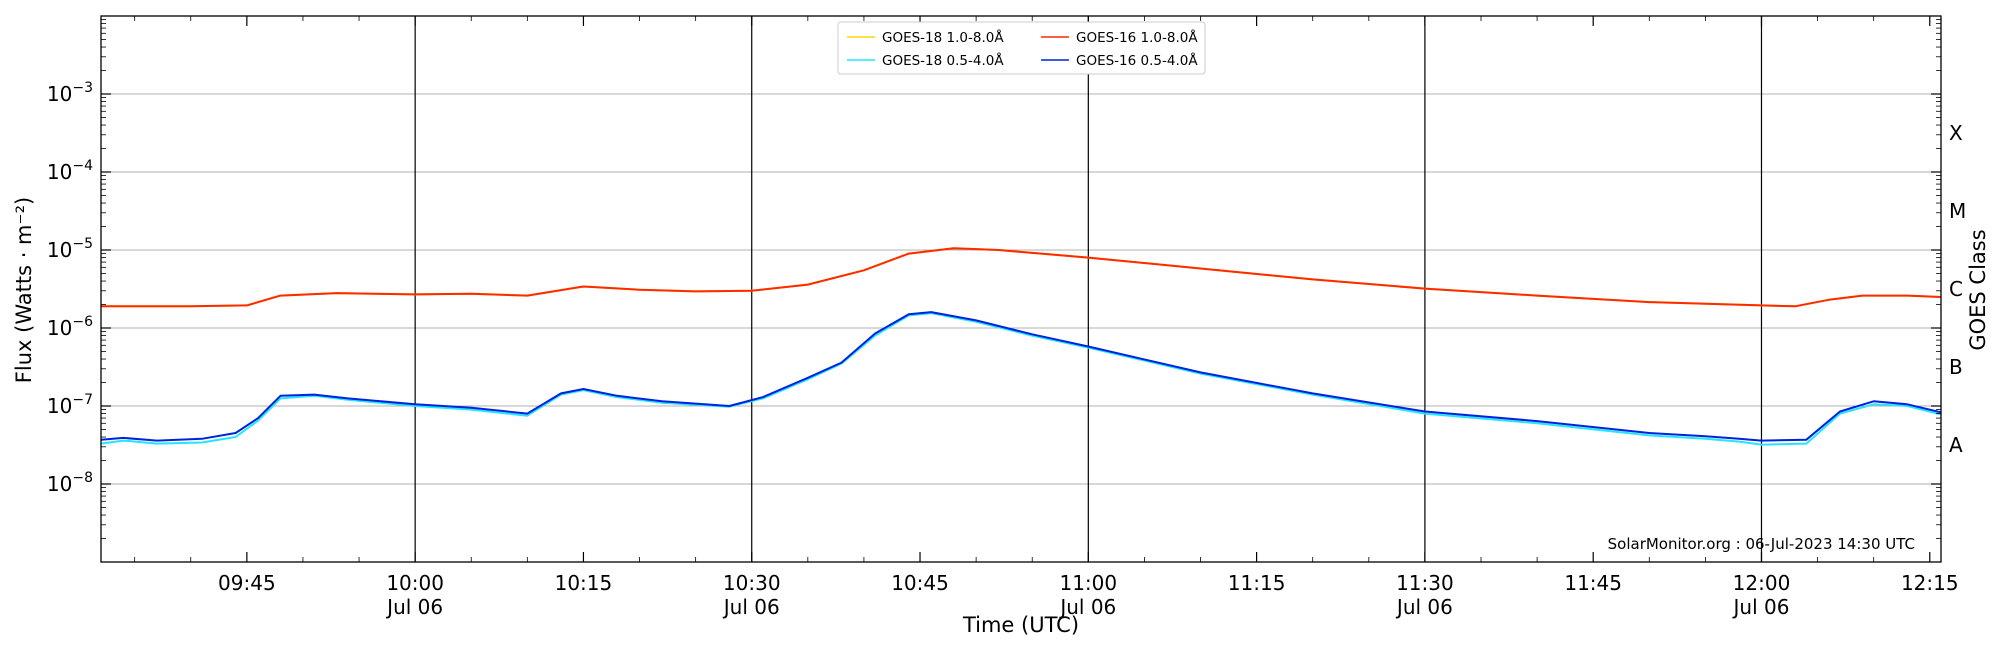  What do you see at coordinates (1020, 625) in the screenshot?
I see `x-axis-label: Time (UTC)` at bounding box center [1020, 625].